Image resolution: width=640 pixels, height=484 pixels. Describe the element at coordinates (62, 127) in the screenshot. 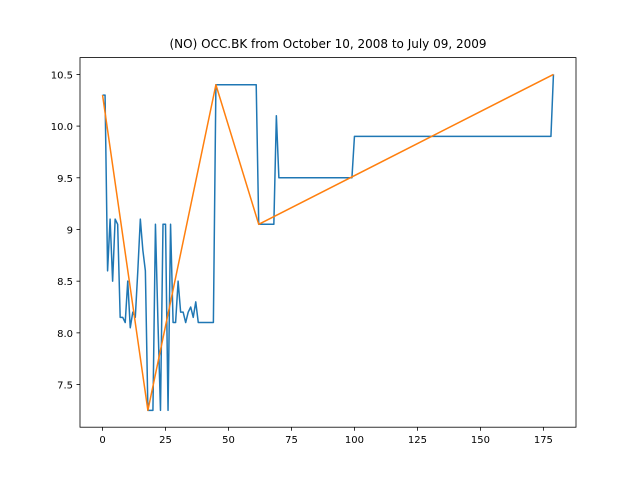

I see `y-tick-label: 10.0` at that location.